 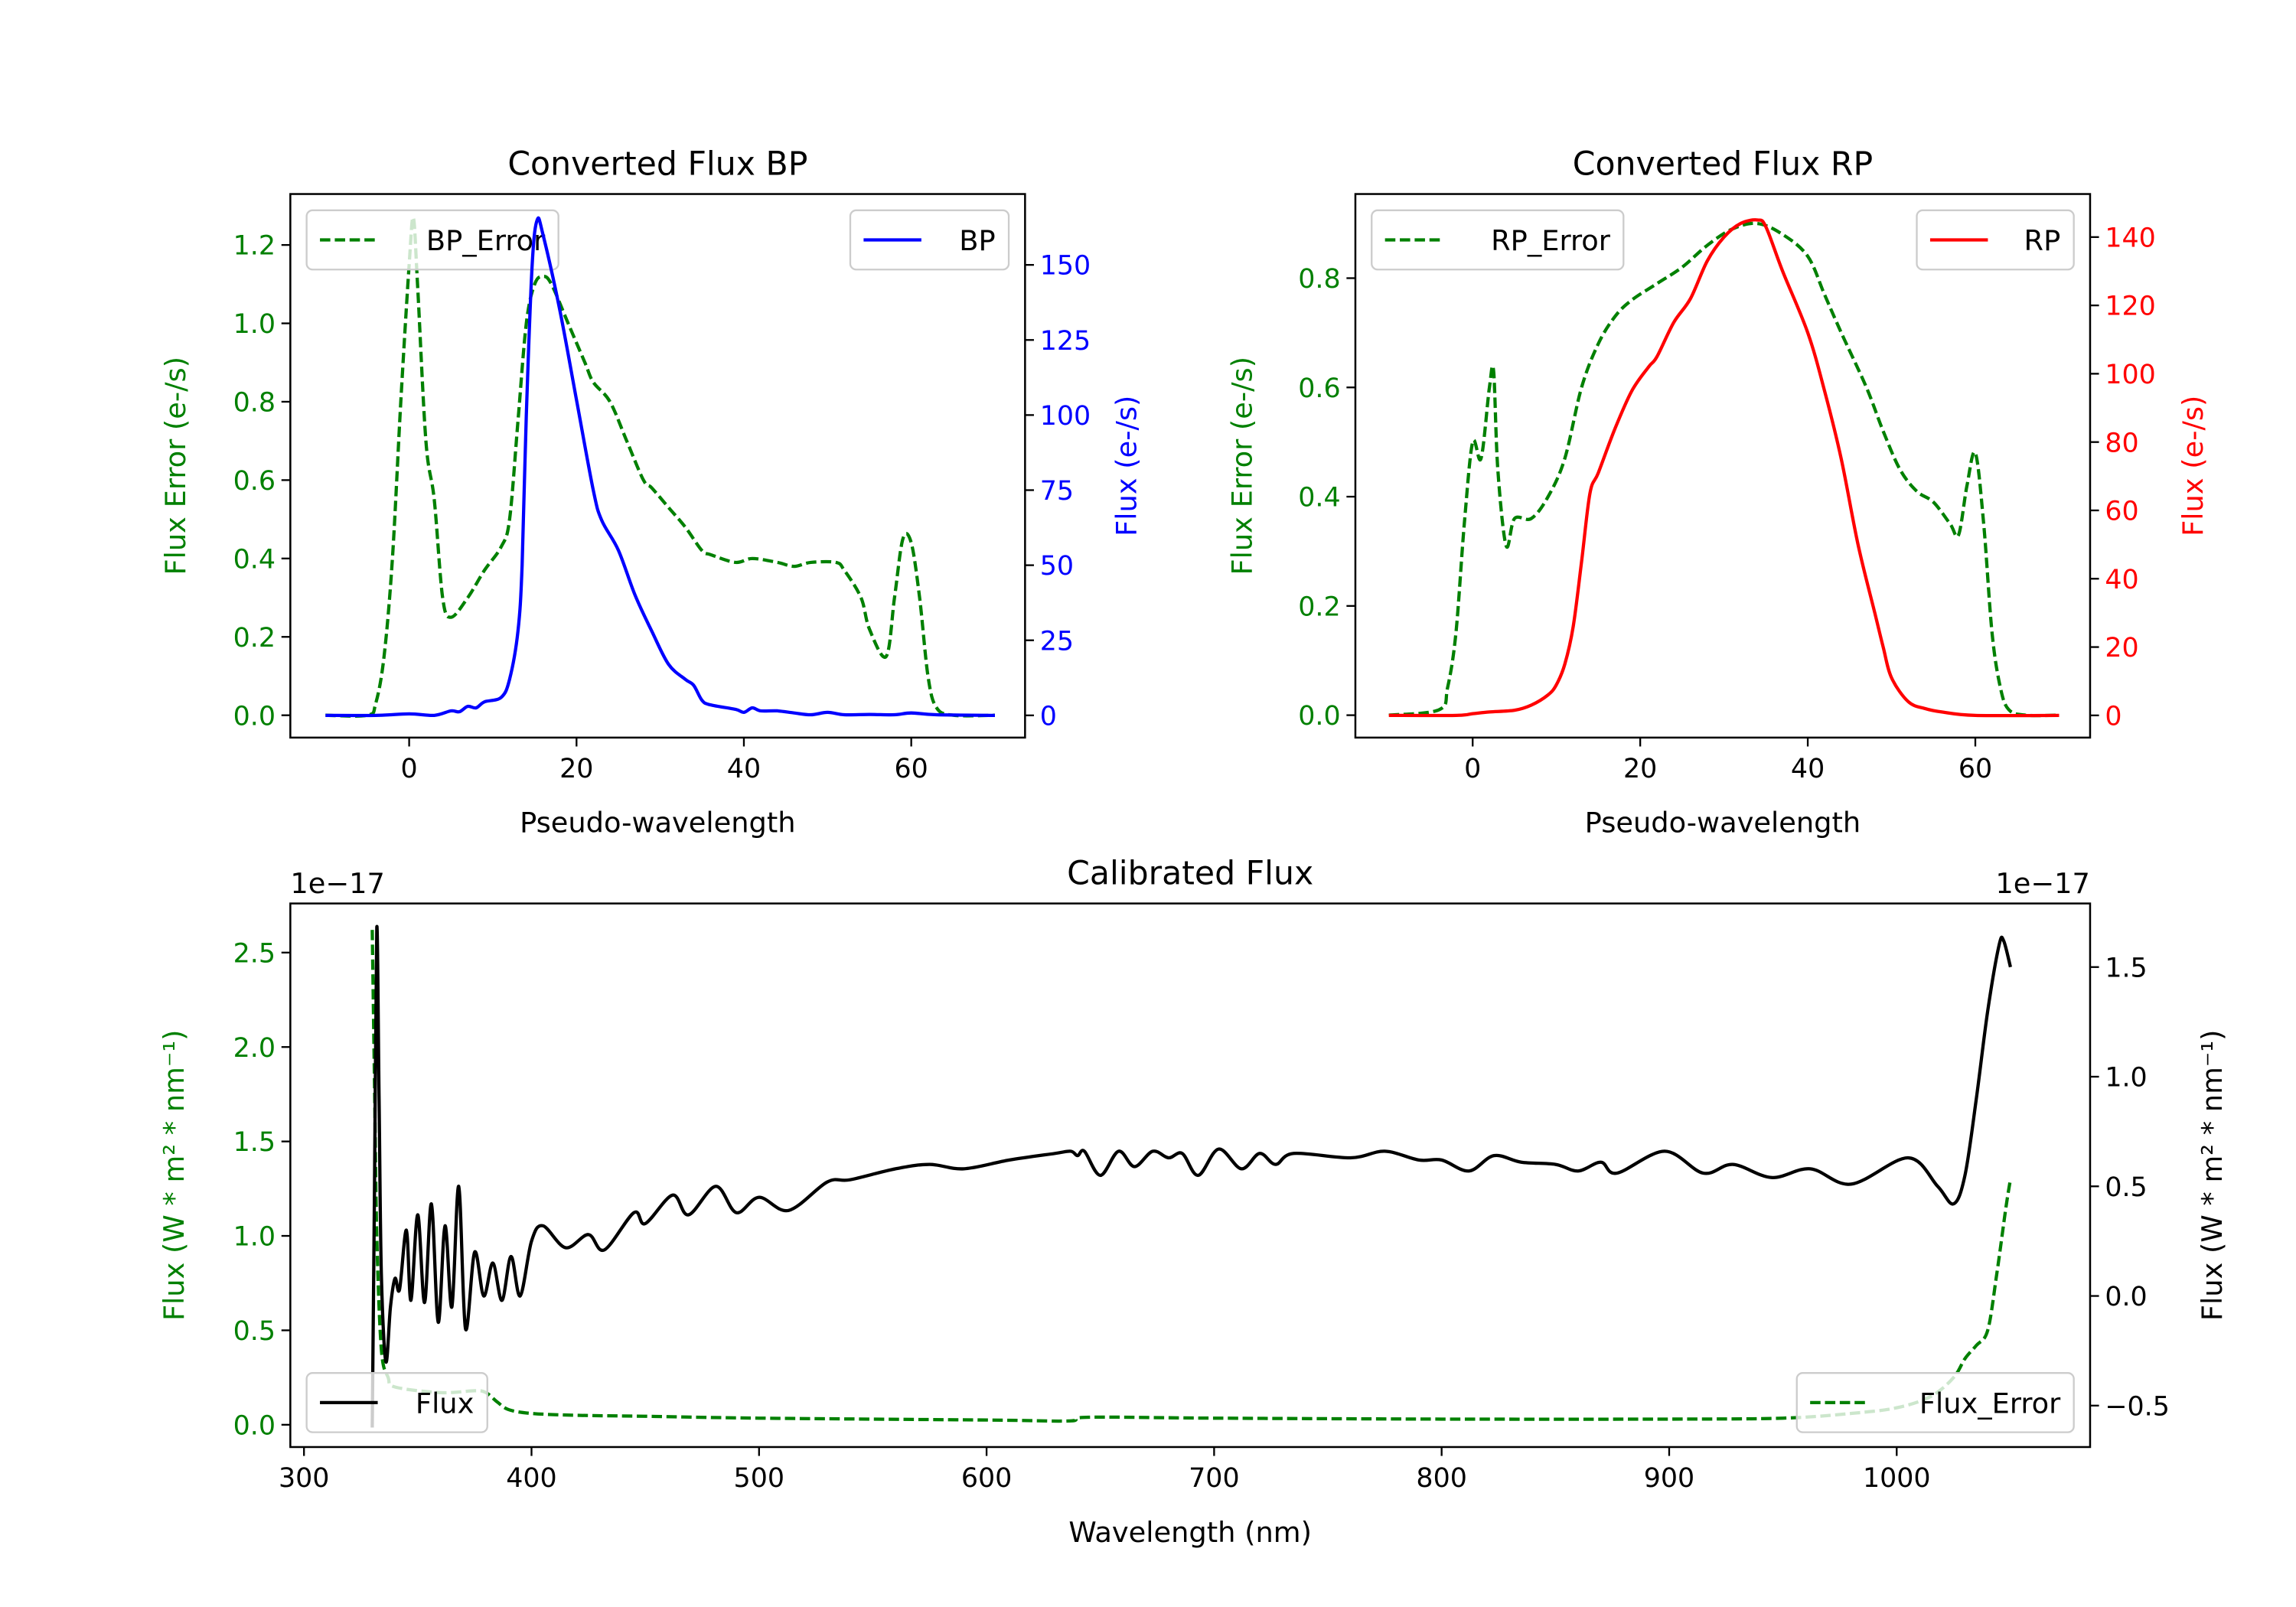 I want to click on y-right-tick-label: 75, so click(x=1057, y=491).